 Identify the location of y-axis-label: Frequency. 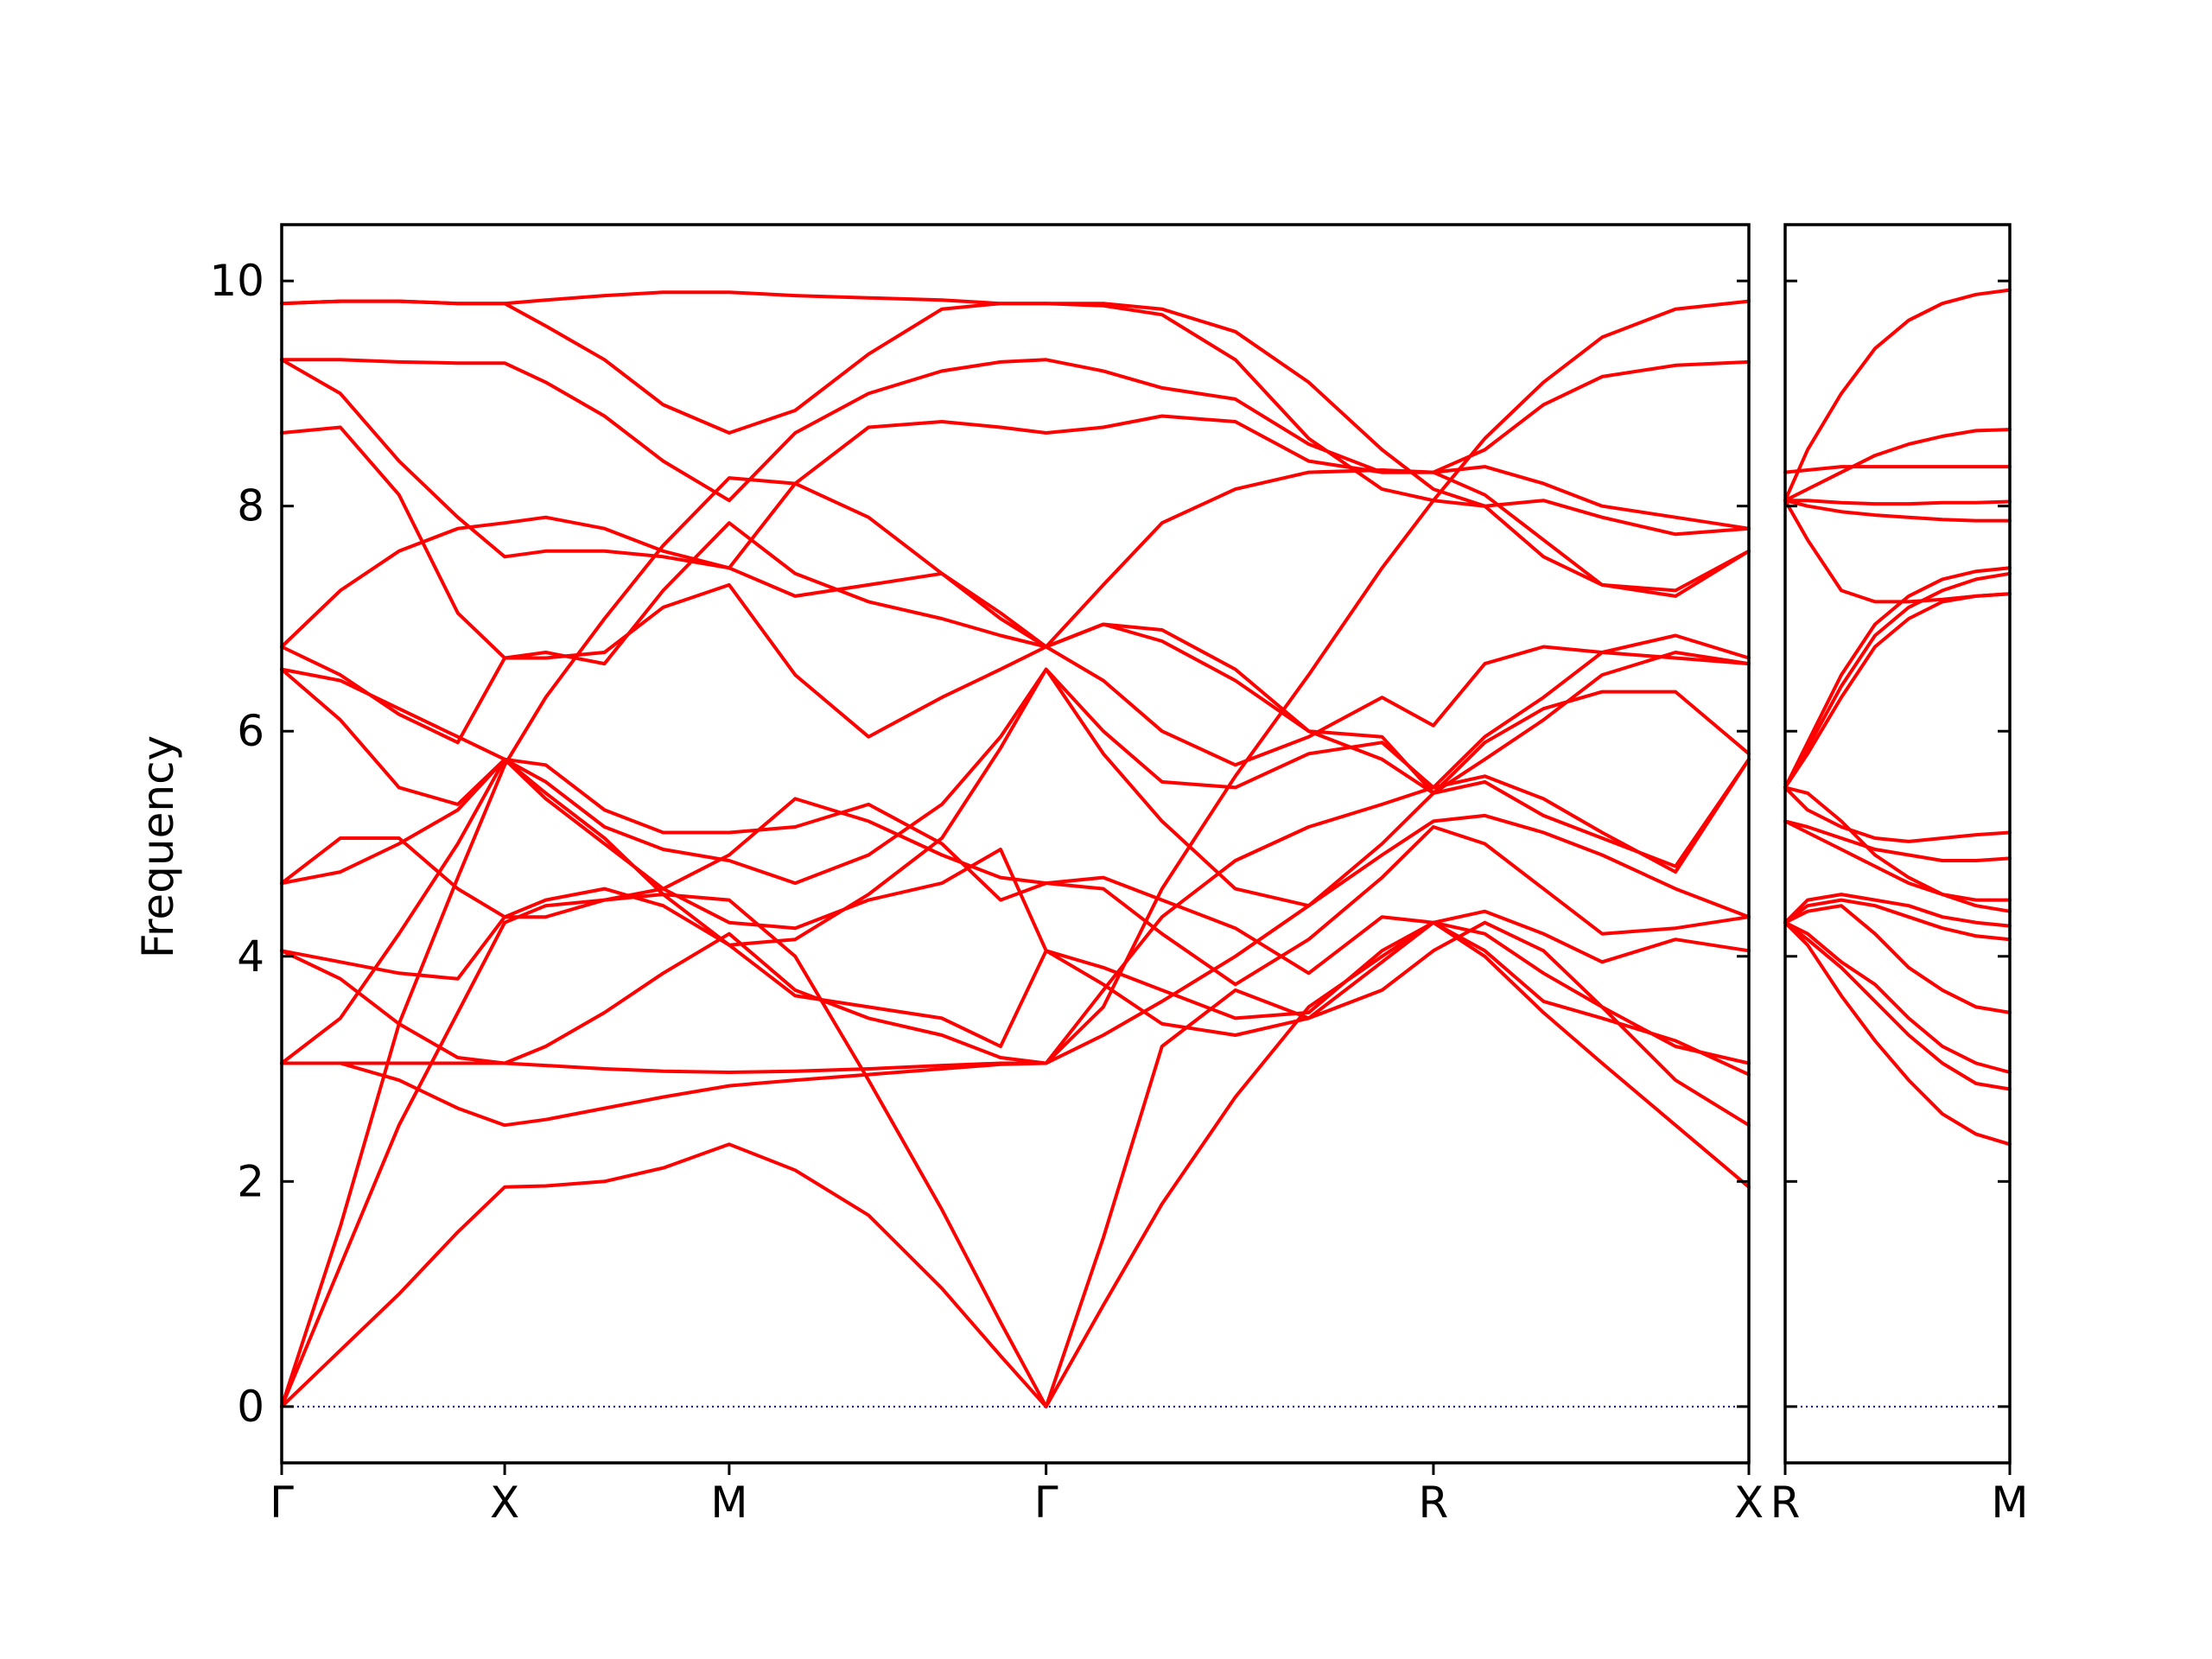
(158, 846).